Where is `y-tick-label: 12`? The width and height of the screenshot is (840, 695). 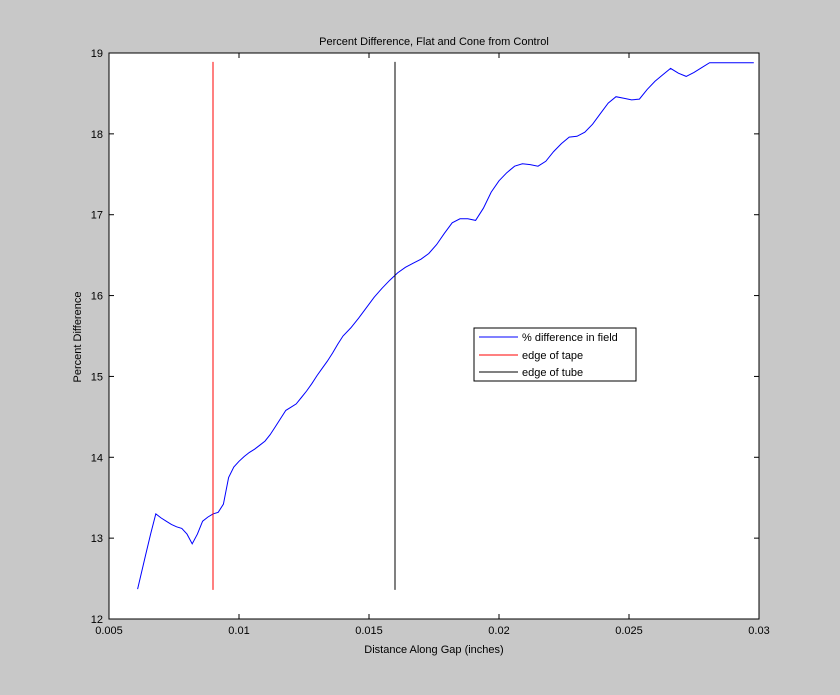
y-tick-label: 12 is located at coordinates (97, 620).